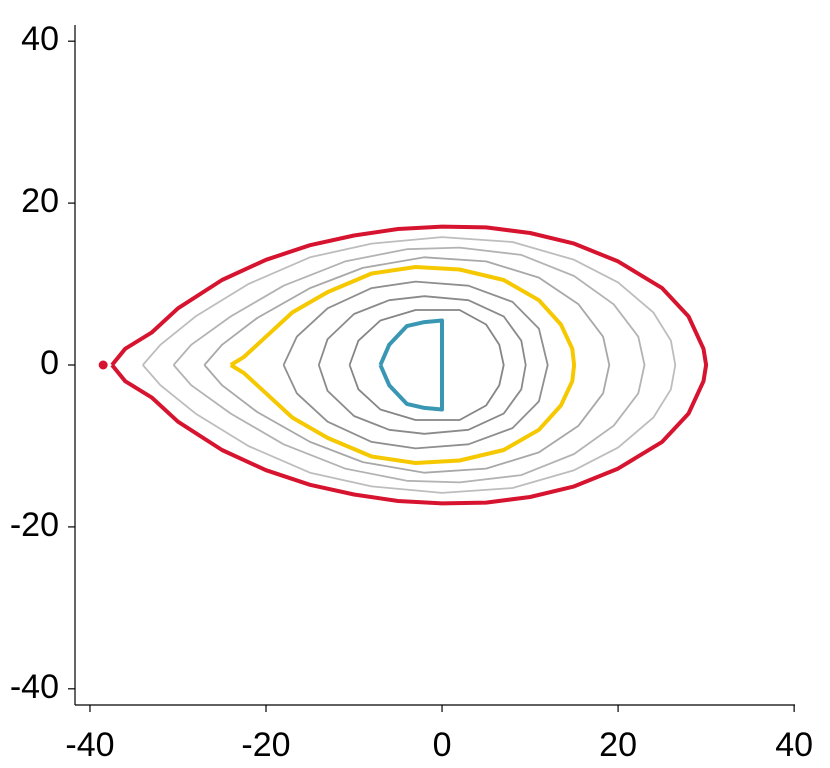 This screenshot has height=768, width=830. What do you see at coordinates (34, 525) in the screenshot?
I see `y-tick-label: -20` at bounding box center [34, 525].